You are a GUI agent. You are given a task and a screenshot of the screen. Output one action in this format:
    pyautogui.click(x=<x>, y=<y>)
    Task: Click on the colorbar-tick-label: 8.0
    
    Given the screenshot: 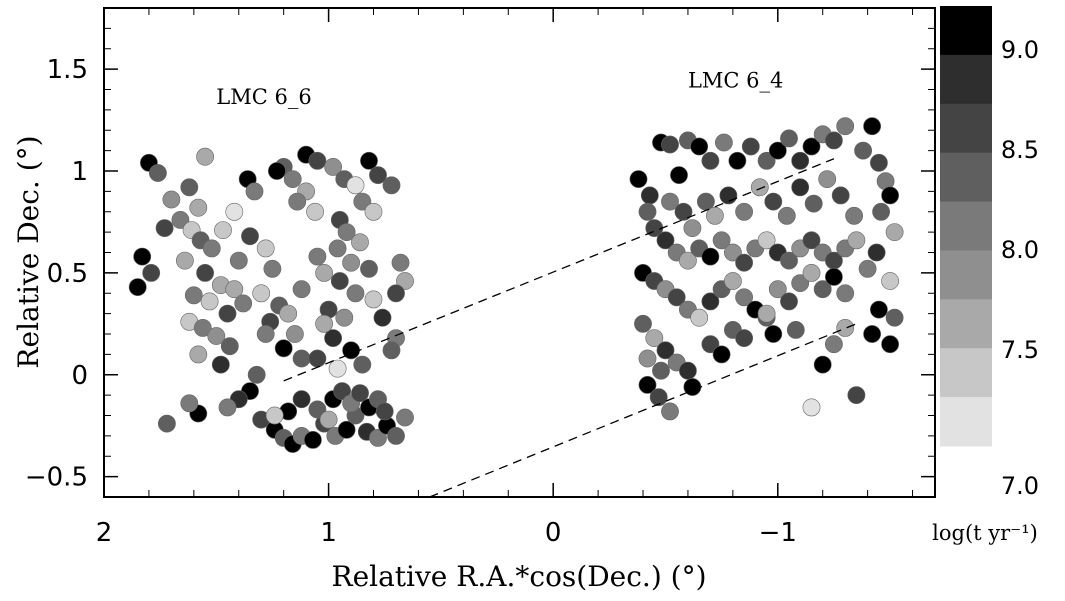 What is the action you would take?
    pyautogui.click(x=1020, y=250)
    